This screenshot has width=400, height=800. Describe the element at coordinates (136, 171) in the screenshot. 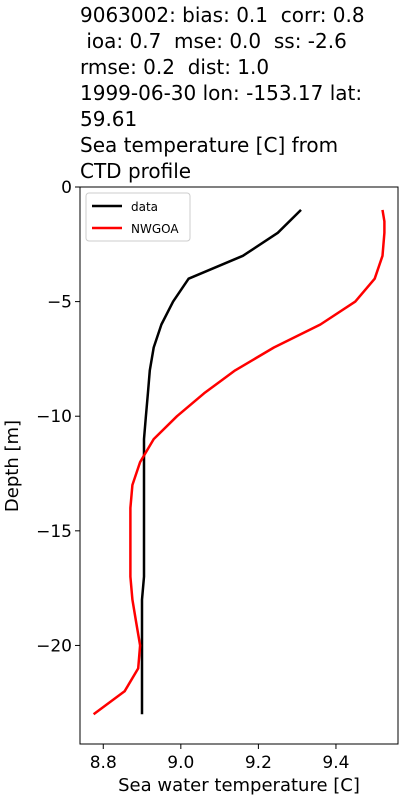

I see `title-line: CTD profile` at that location.